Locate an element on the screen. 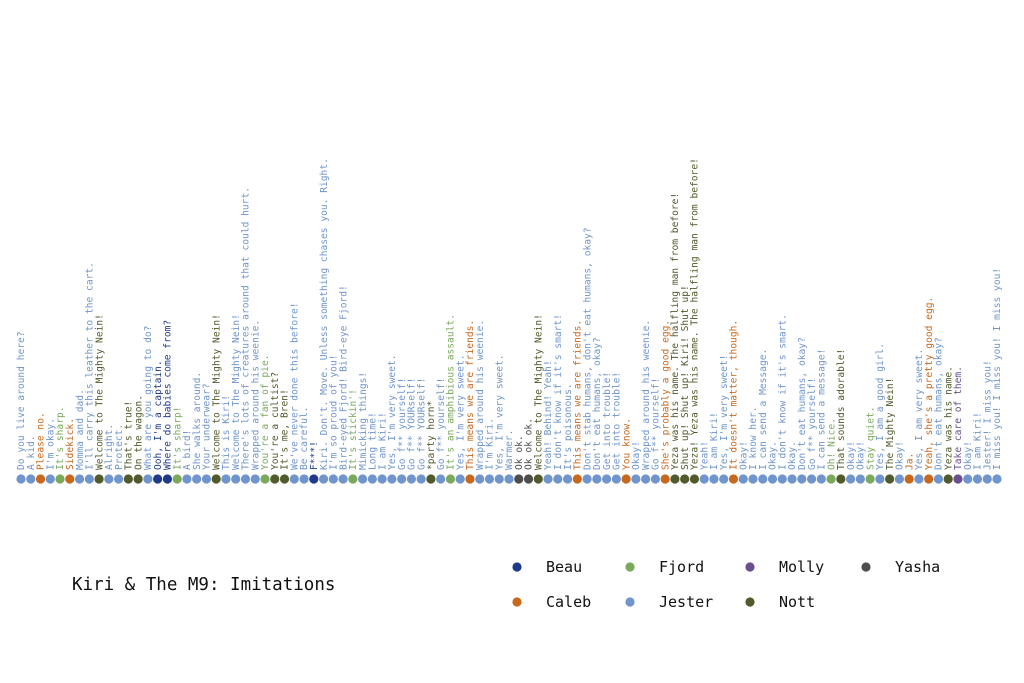 The height and width of the screenshot is (683, 1024). quote-label: On the wagon. is located at coordinates (138, 432).